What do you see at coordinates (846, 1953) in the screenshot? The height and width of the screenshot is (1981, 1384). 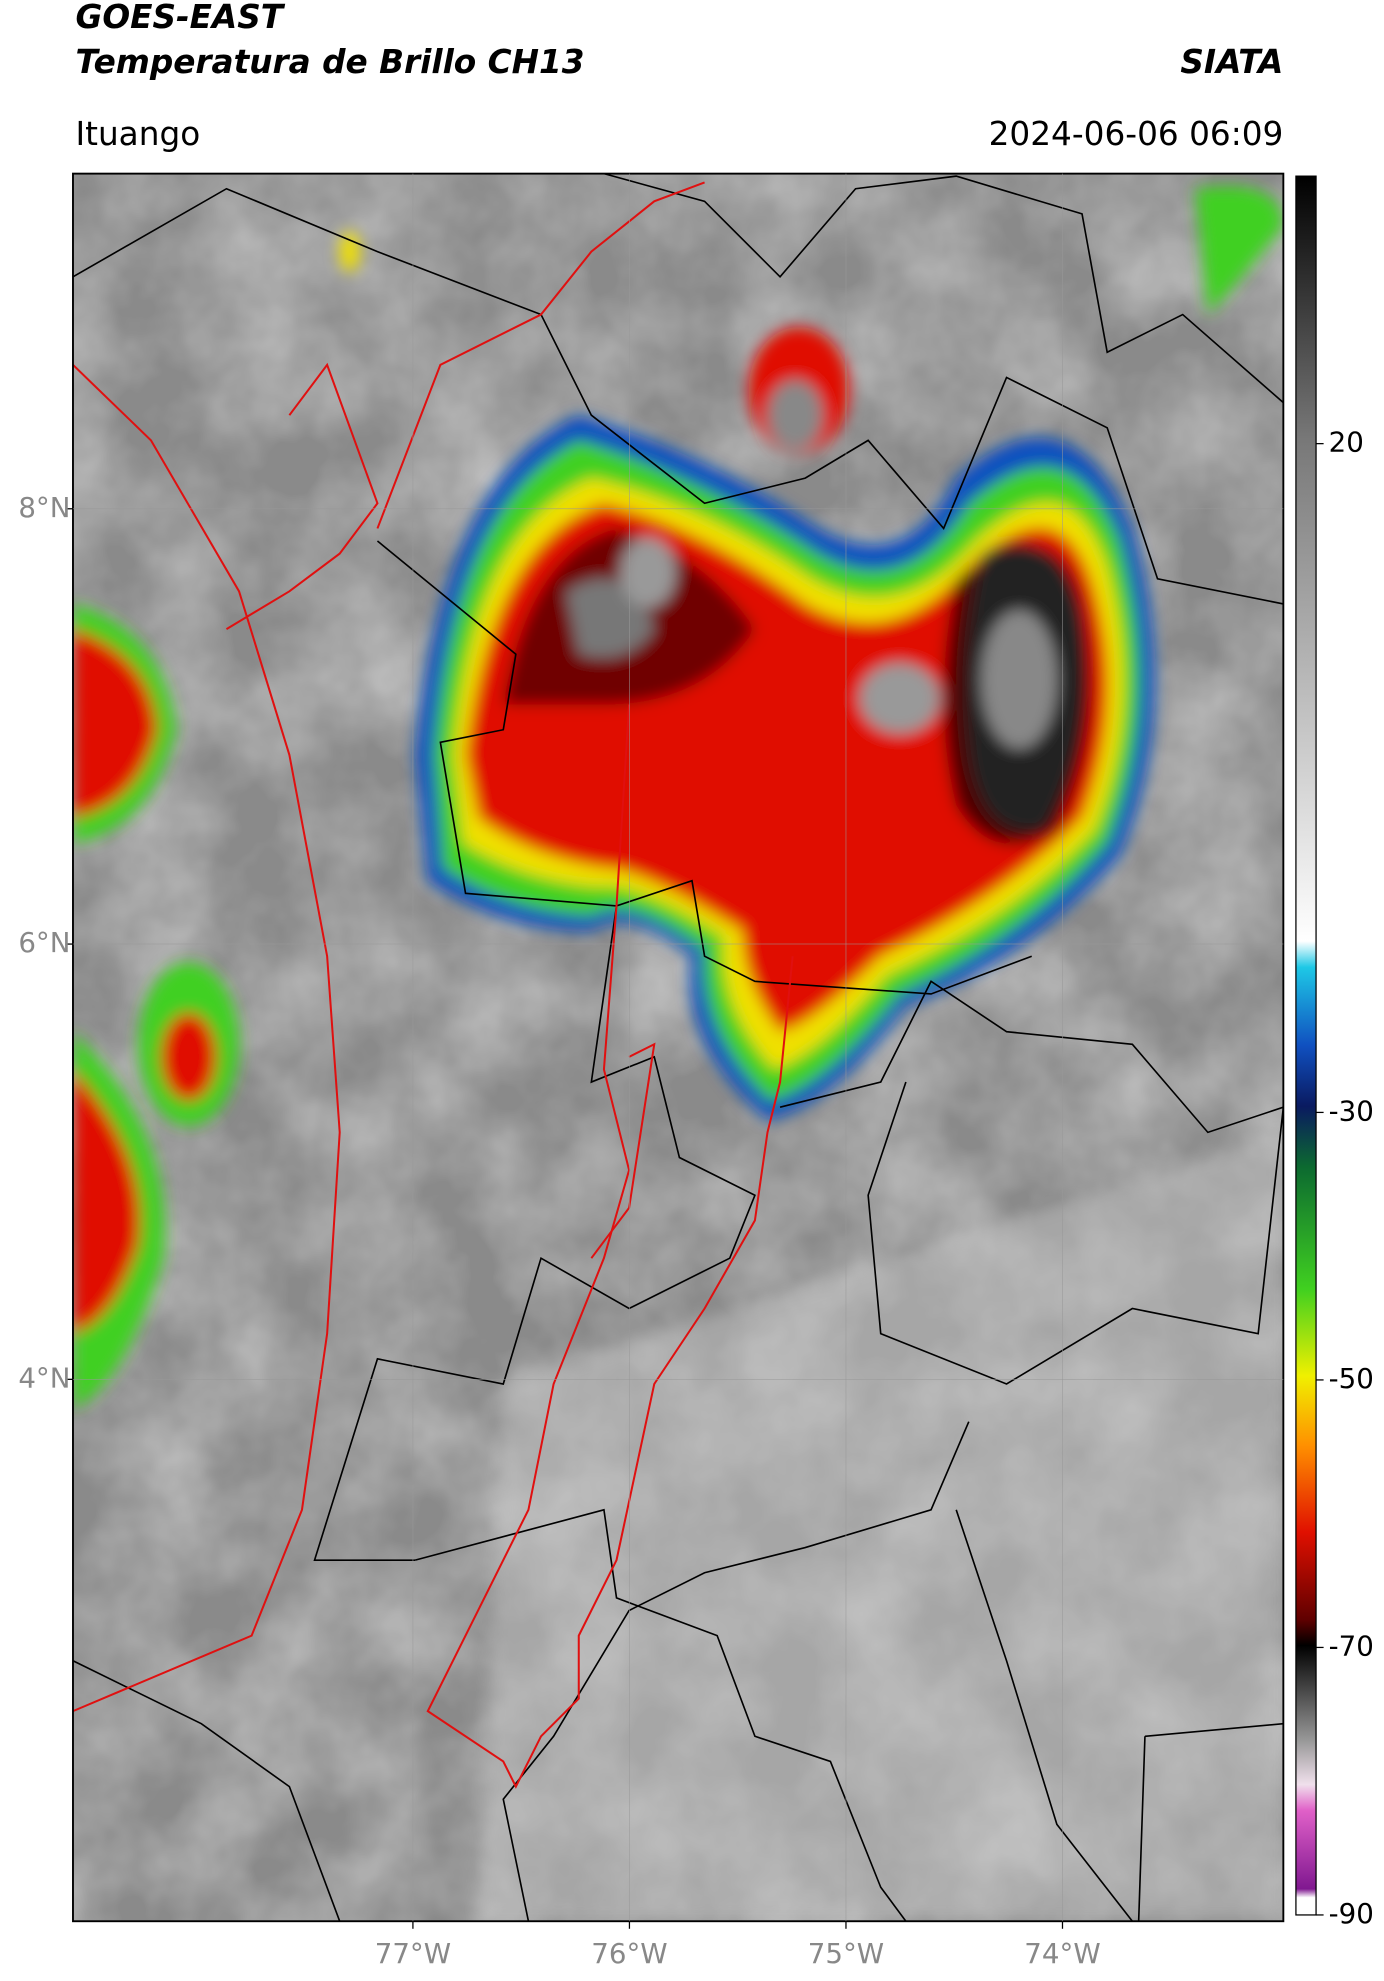 I see `lon-tick-label: 75°W` at bounding box center [846, 1953].